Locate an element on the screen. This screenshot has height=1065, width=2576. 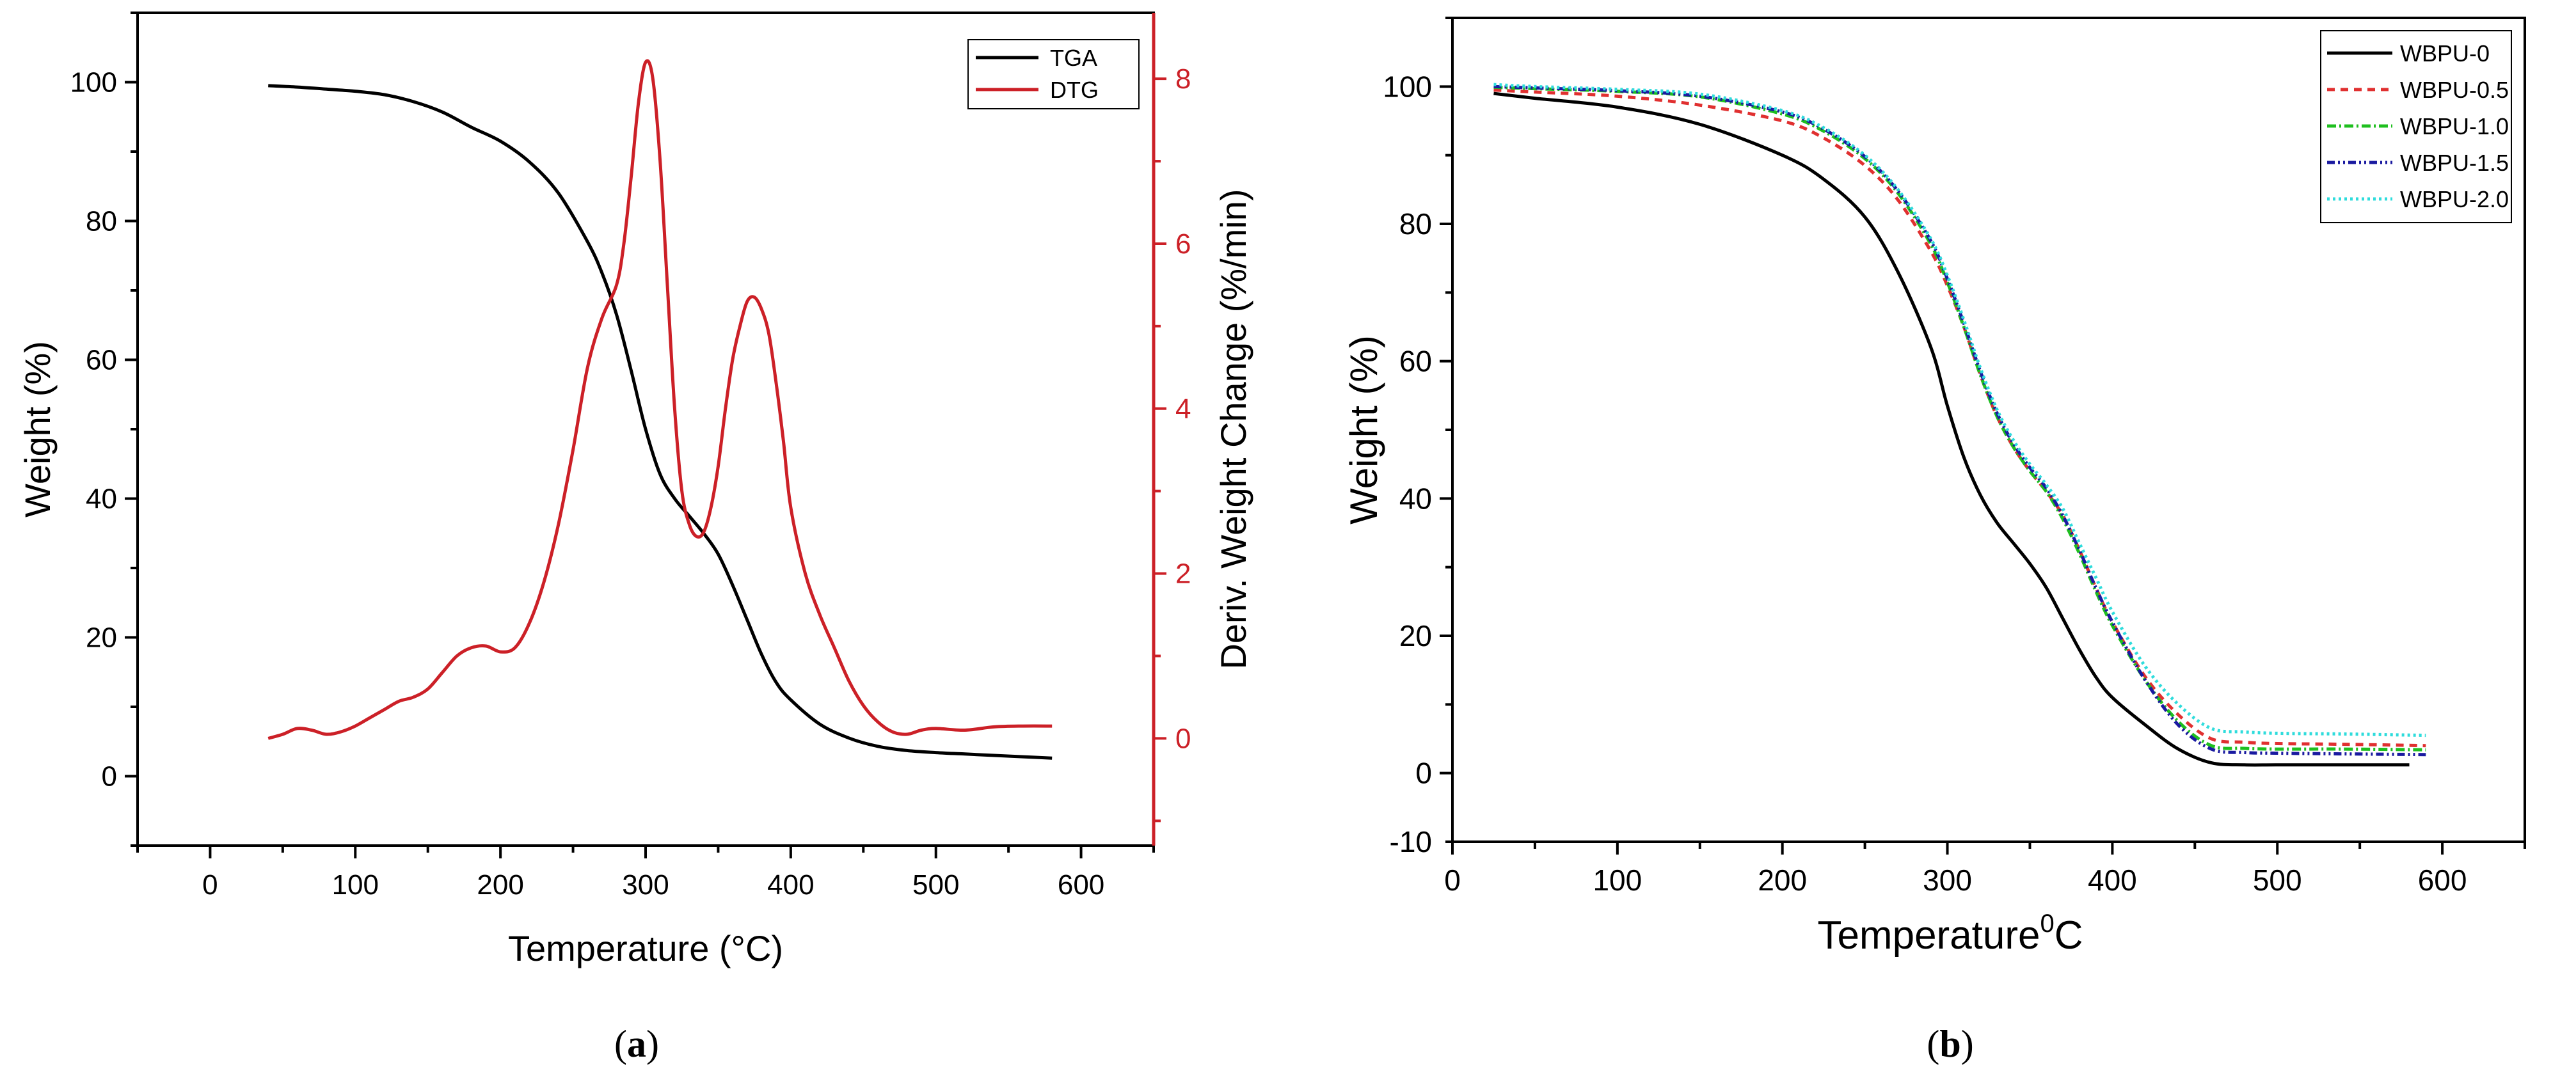
panel-a-legend-label: TGA is located at coordinates (1074, 58).